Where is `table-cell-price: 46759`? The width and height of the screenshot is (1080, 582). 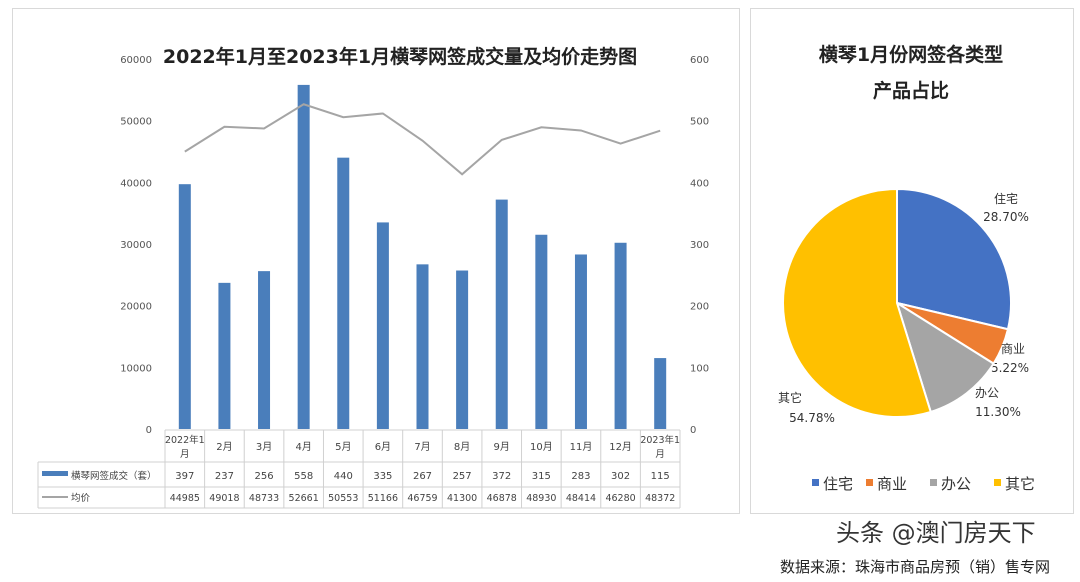 table-cell-price: 46759 is located at coordinates (422, 498).